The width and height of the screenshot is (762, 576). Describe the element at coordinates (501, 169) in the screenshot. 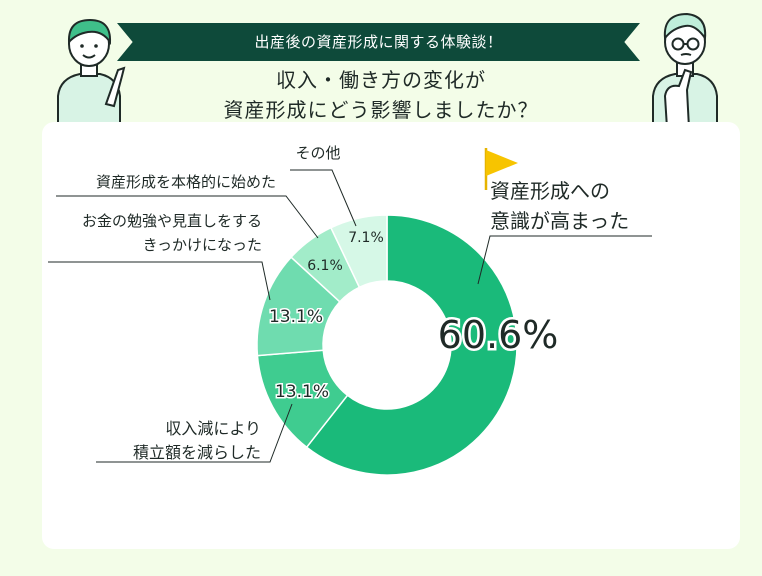

I see `flag-icon` at that location.